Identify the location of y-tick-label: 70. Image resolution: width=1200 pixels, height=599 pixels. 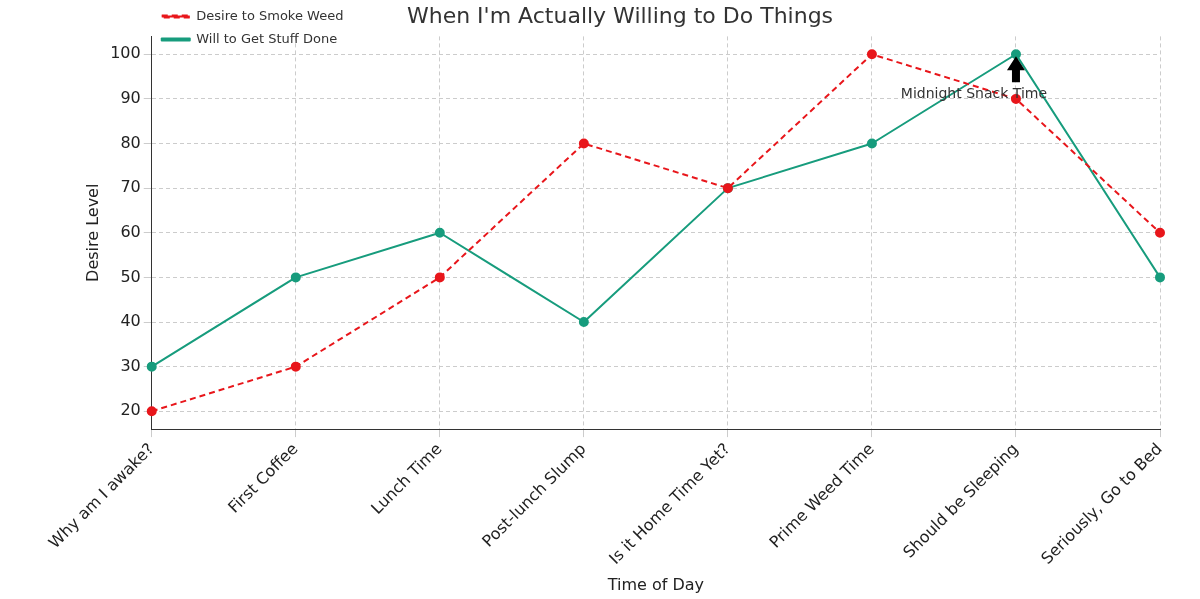
(130, 187).